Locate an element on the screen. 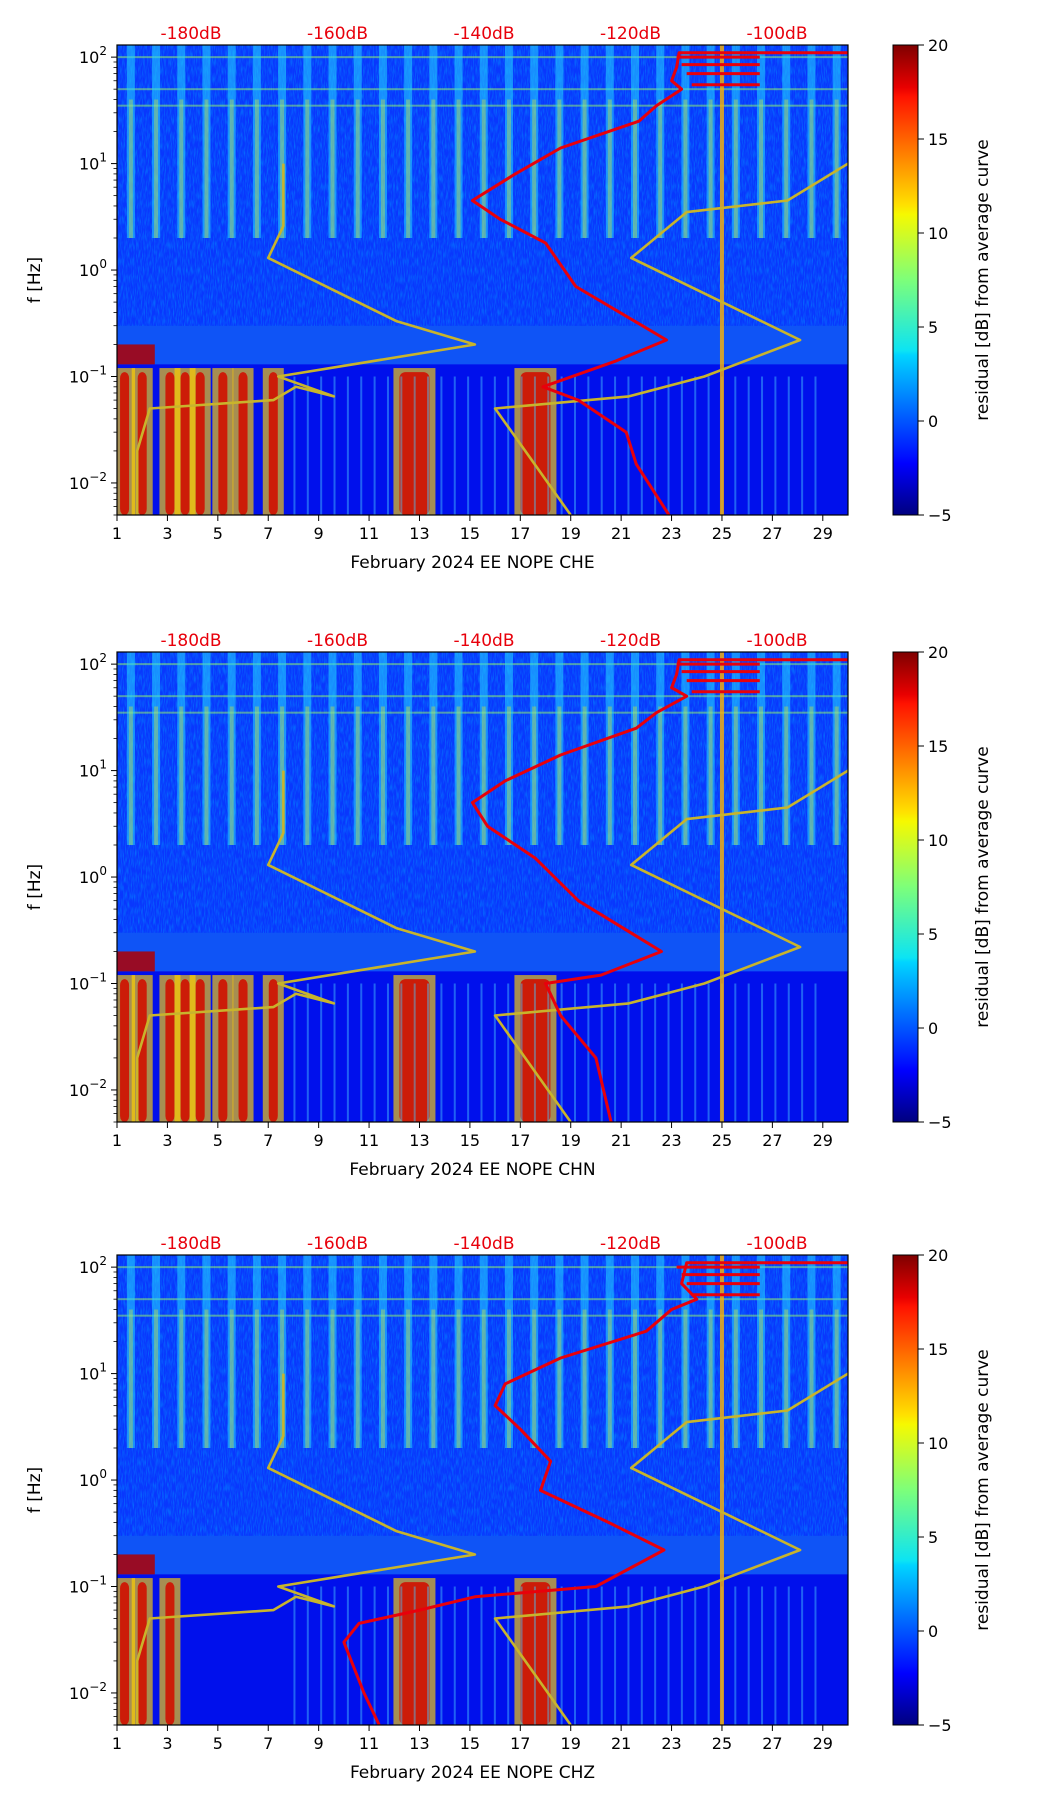  y-tick-exp: −1 is located at coordinates (98, 1580).